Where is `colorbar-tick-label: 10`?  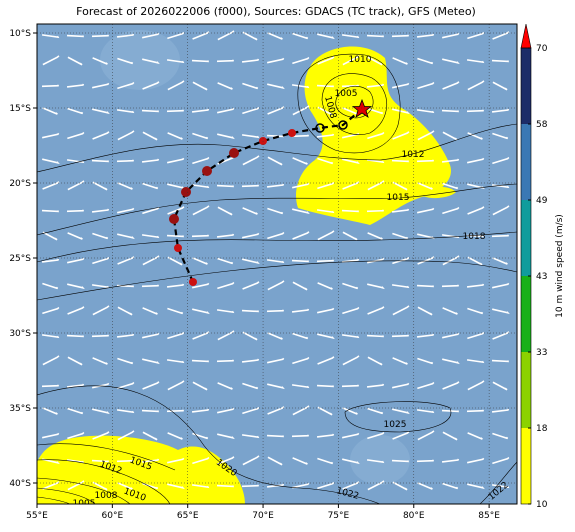 colorbar-tick-label: 10 is located at coordinates (542, 505).